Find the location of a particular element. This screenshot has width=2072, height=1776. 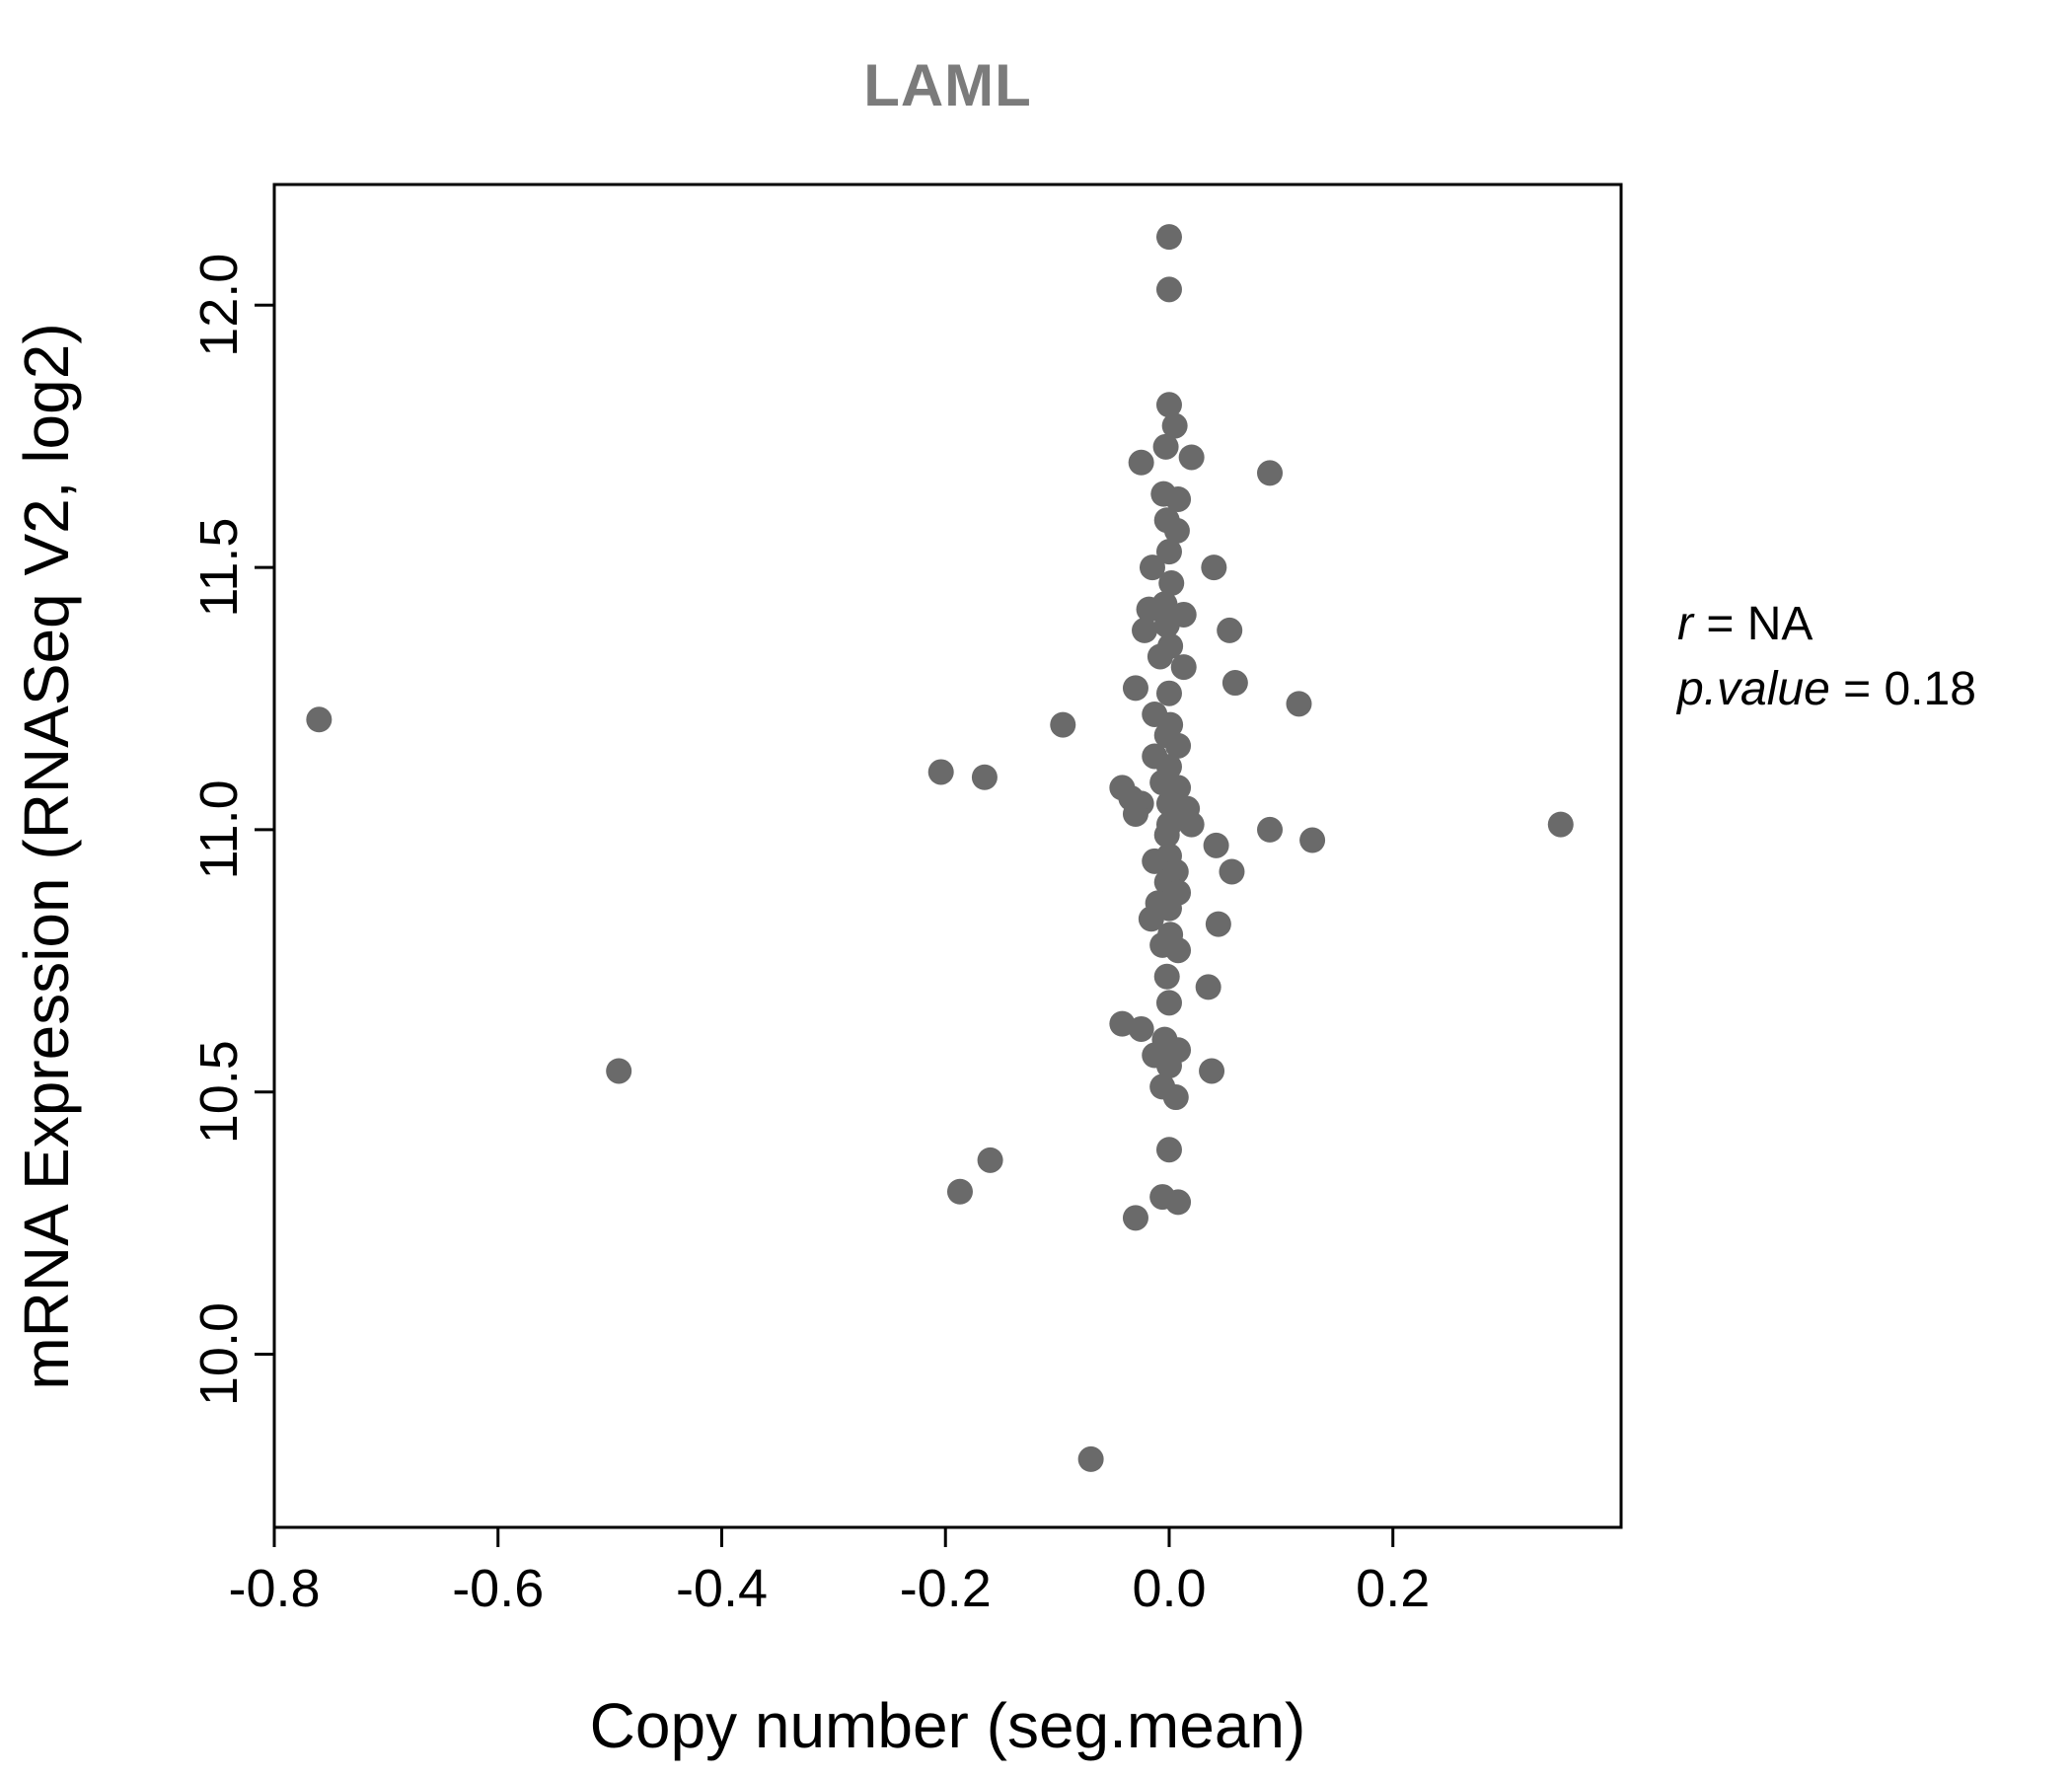

x-tick-label: -0.2 is located at coordinates (946, 1588).